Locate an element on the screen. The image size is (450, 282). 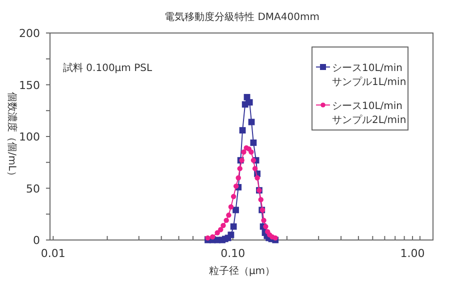
y-tick-label: 150 is located at coordinates (29, 85).